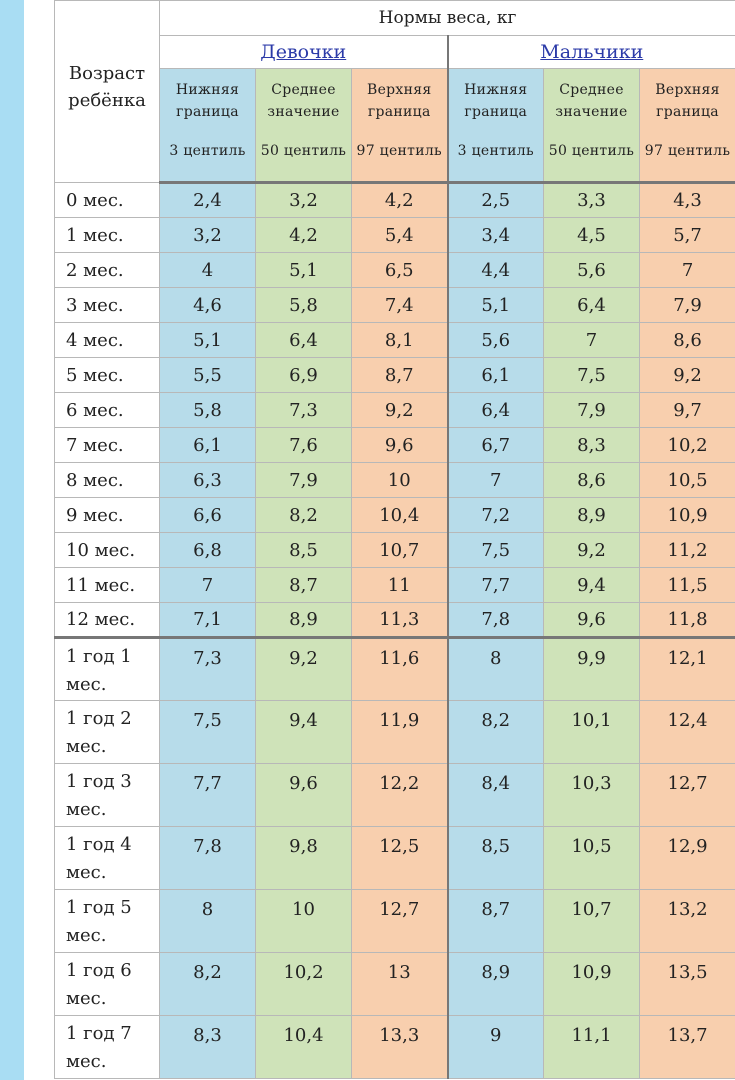  Describe the element at coordinates (303, 410) in the screenshot. I see `girls-mean-cell: 7,3` at that location.